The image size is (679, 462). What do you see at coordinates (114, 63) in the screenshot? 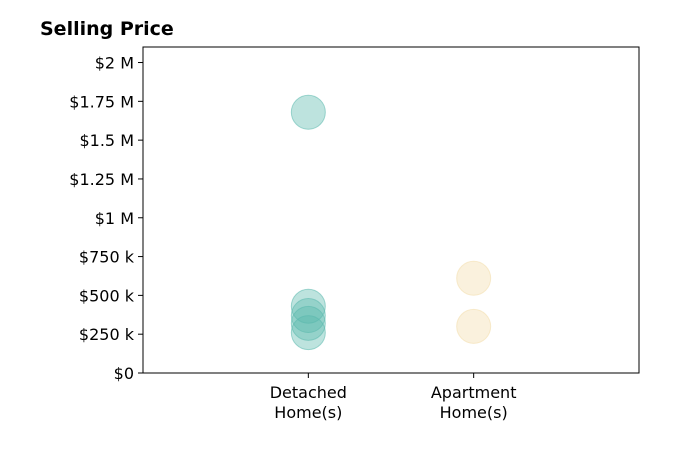
I see `y-tick-label: $2 M` at bounding box center [114, 63].